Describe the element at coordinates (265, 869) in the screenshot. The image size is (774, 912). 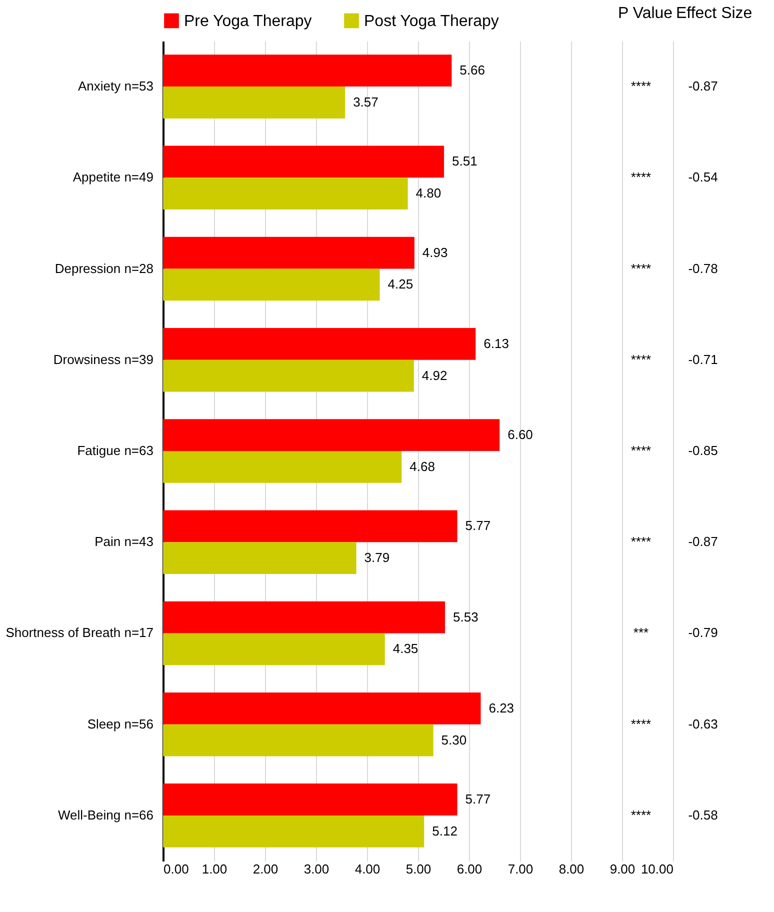
I see `x-tick-label: 2.00` at that location.